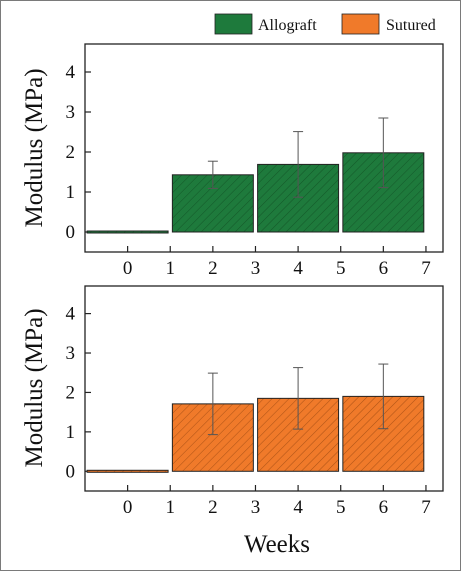 The height and width of the screenshot is (571, 461). Describe the element at coordinates (325, 24) in the screenshot. I see `legend: Allograft Sutured` at that location.